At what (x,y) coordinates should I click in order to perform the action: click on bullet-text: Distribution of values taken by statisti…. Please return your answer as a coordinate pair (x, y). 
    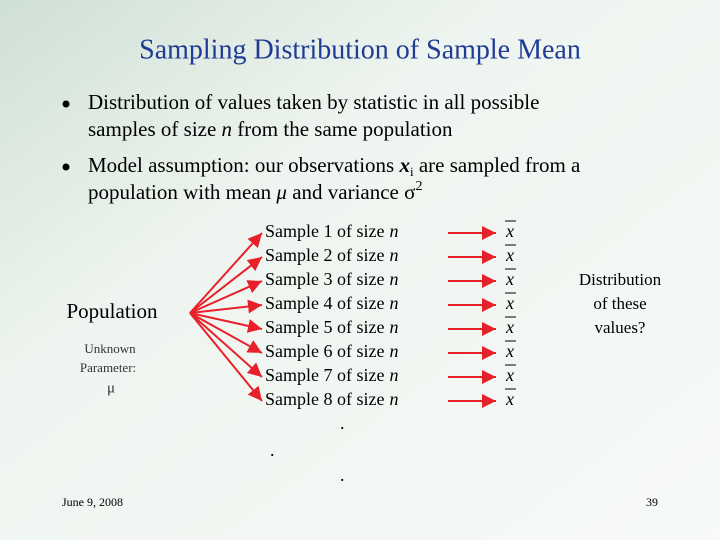
    Looking at the image, I should click on (313, 102).